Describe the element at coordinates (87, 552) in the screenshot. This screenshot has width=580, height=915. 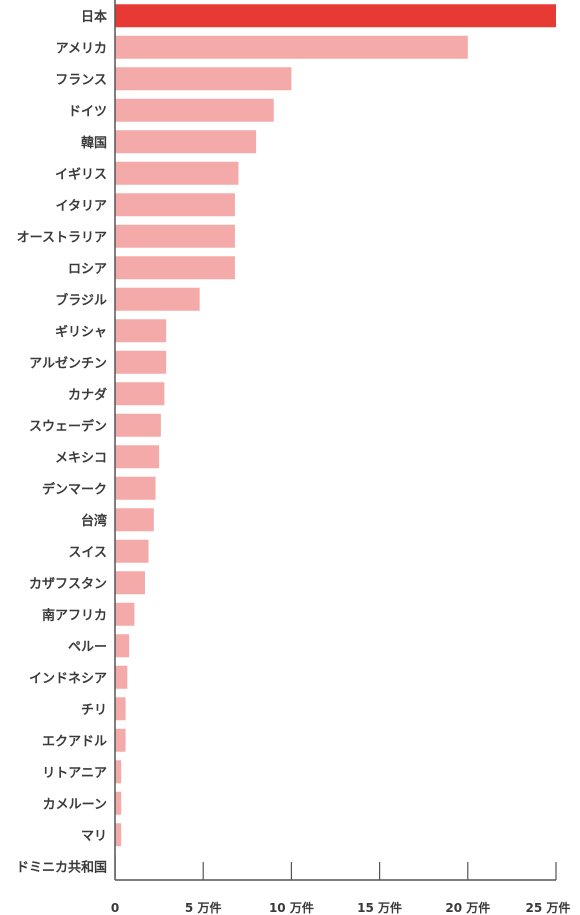
I see `category-label: スイス` at that location.